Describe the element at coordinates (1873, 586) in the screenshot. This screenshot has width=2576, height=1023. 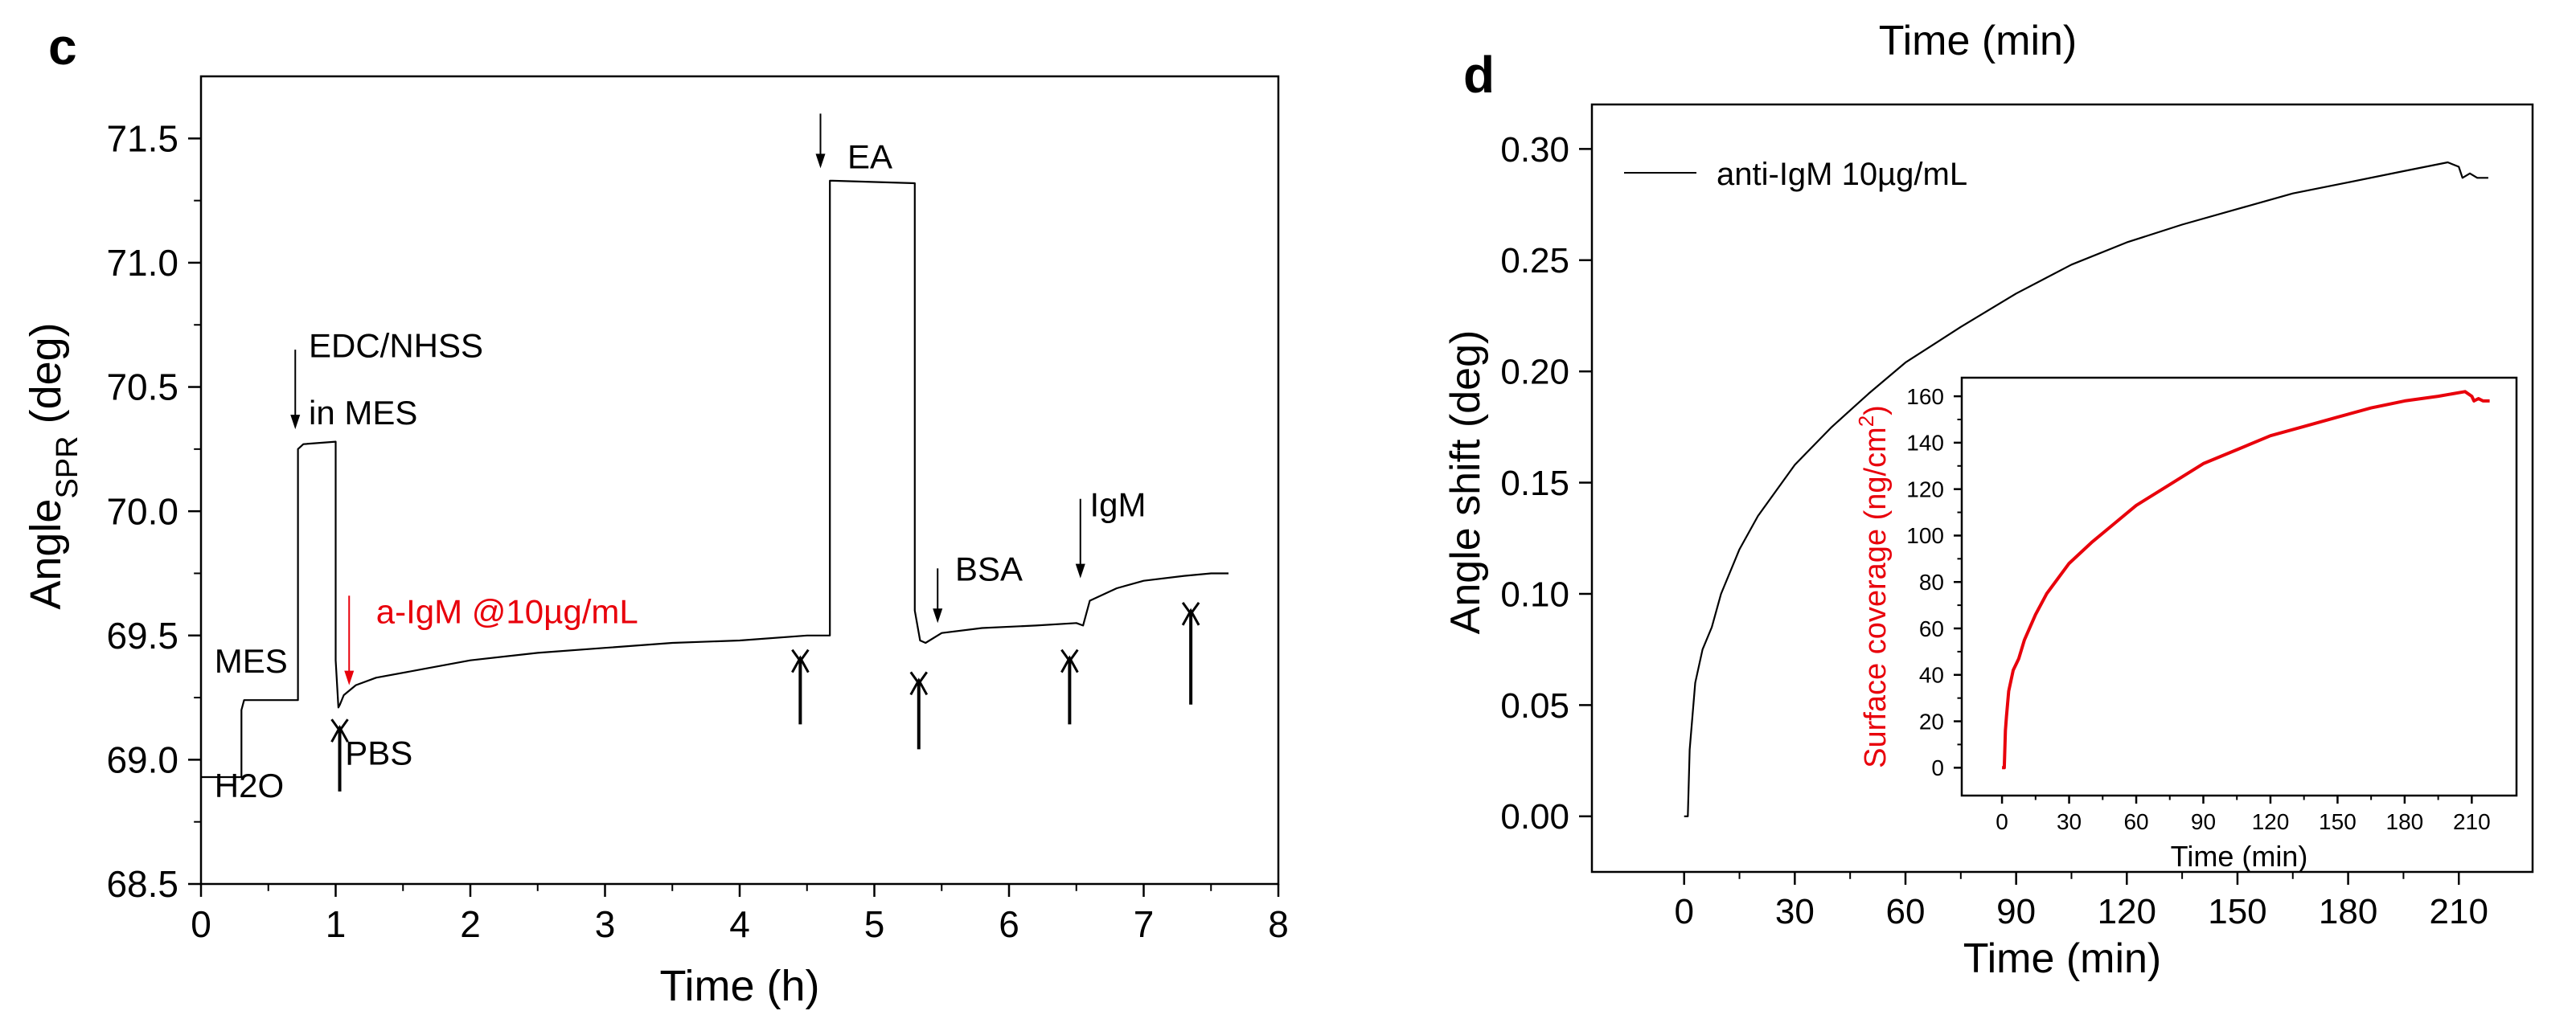
I see `inset-y-axis-label: Surface coverage (ng/cm2)` at that location.